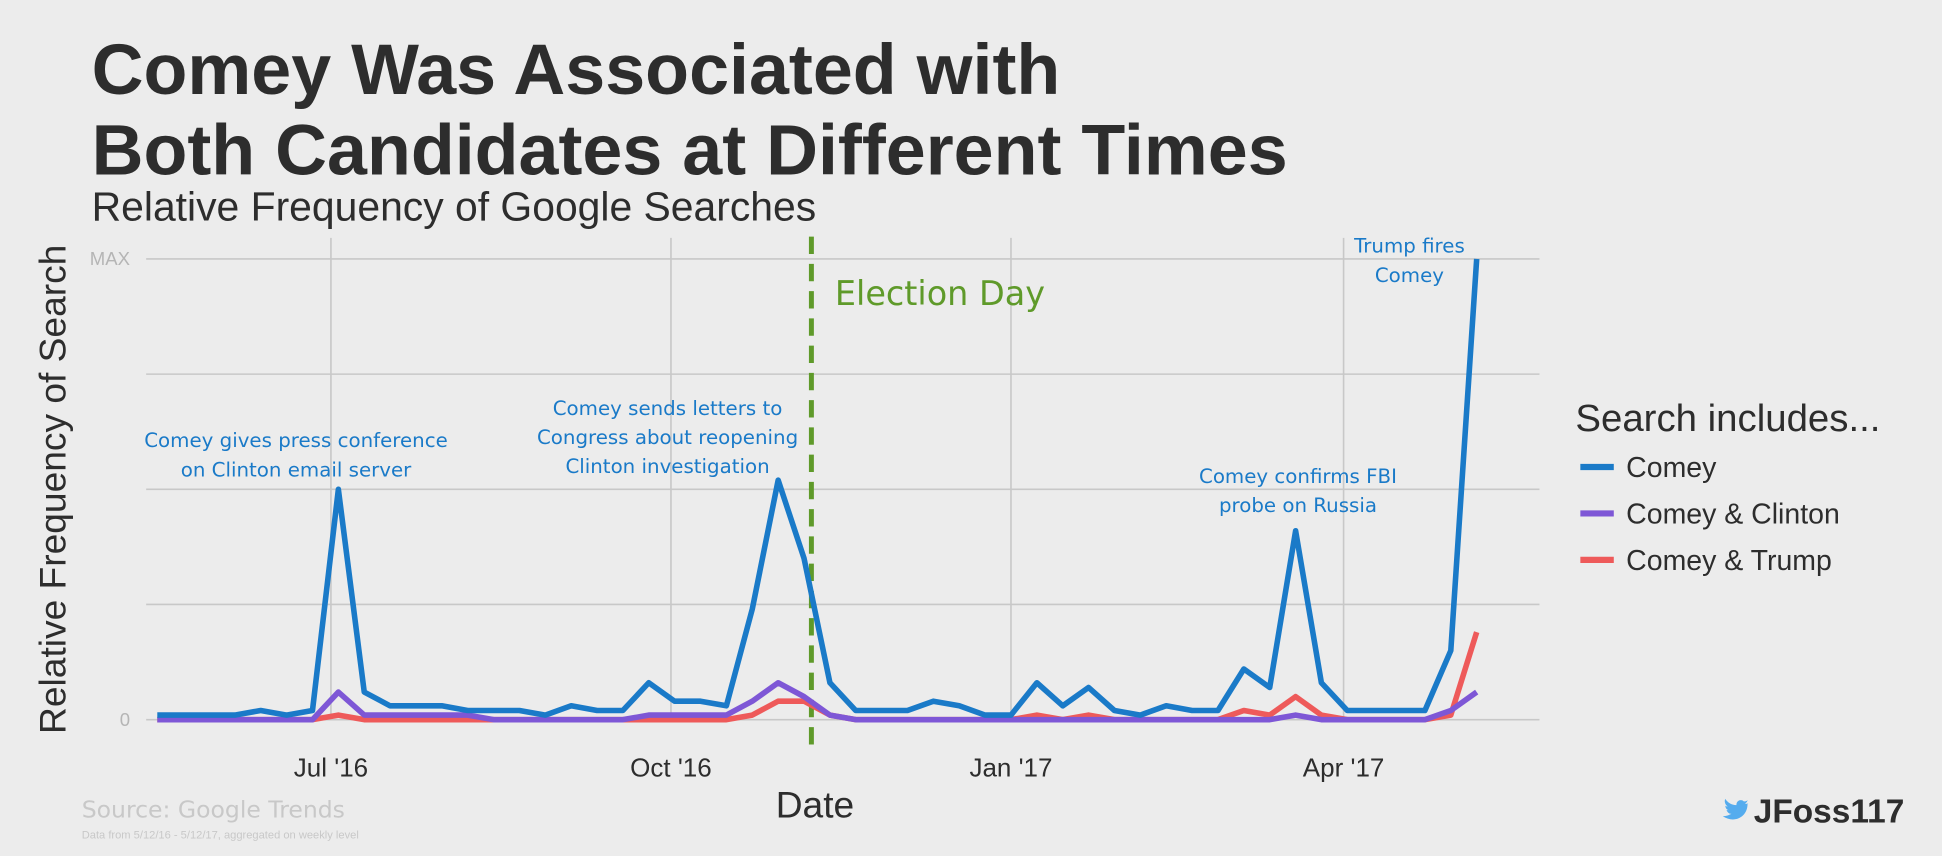 This screenshot has height=856, width=1942. Describe the element at coordinates (815, 805) in the screenshot. I see `x-axis-label: Date` at that location.